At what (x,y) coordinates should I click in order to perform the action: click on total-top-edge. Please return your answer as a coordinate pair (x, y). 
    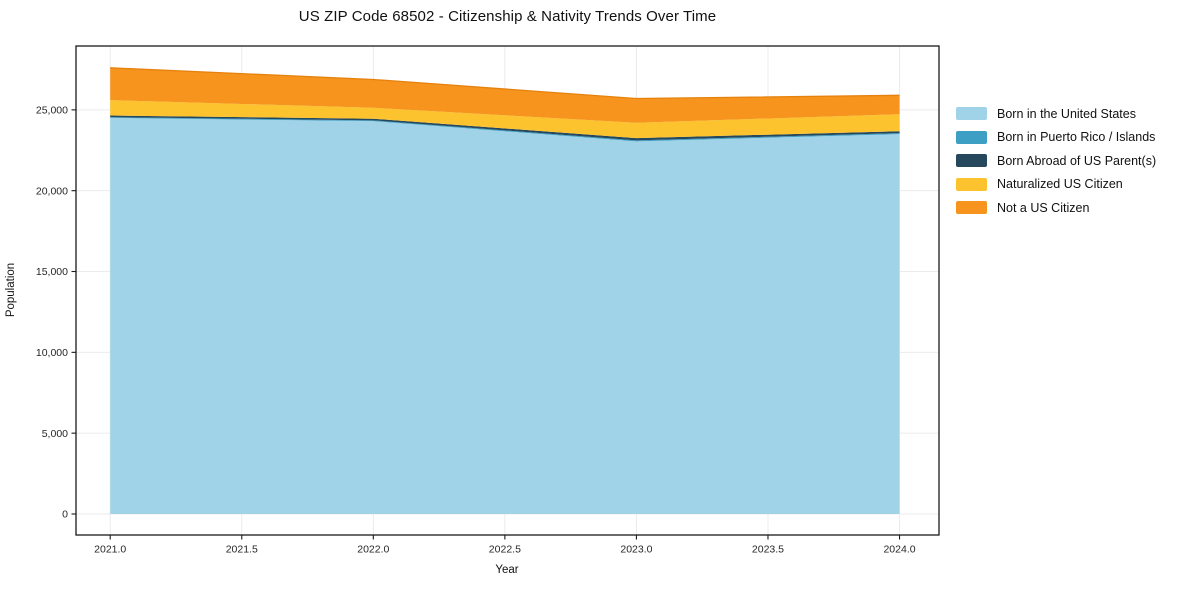
    Looking at the image, I should click on (505, 83).